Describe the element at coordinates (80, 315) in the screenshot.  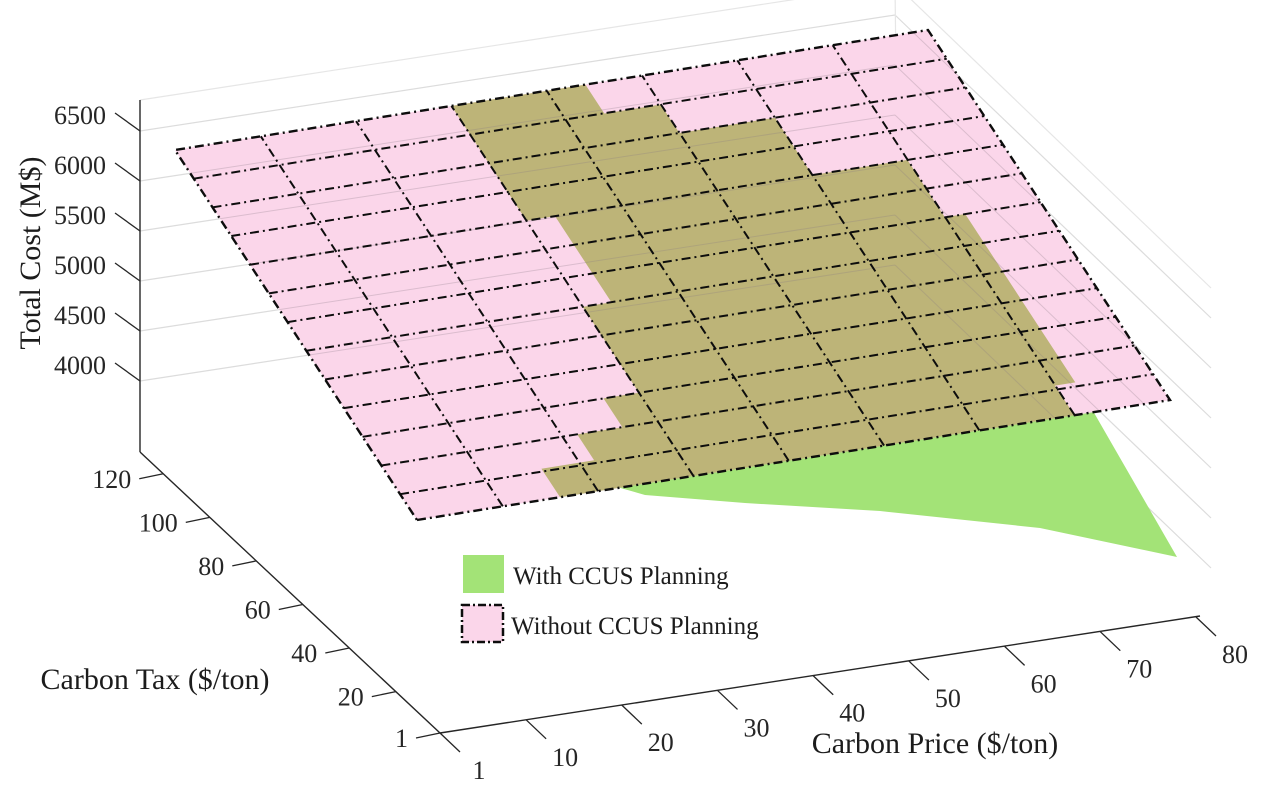
I see `z-tick-label: 4500` at that location.